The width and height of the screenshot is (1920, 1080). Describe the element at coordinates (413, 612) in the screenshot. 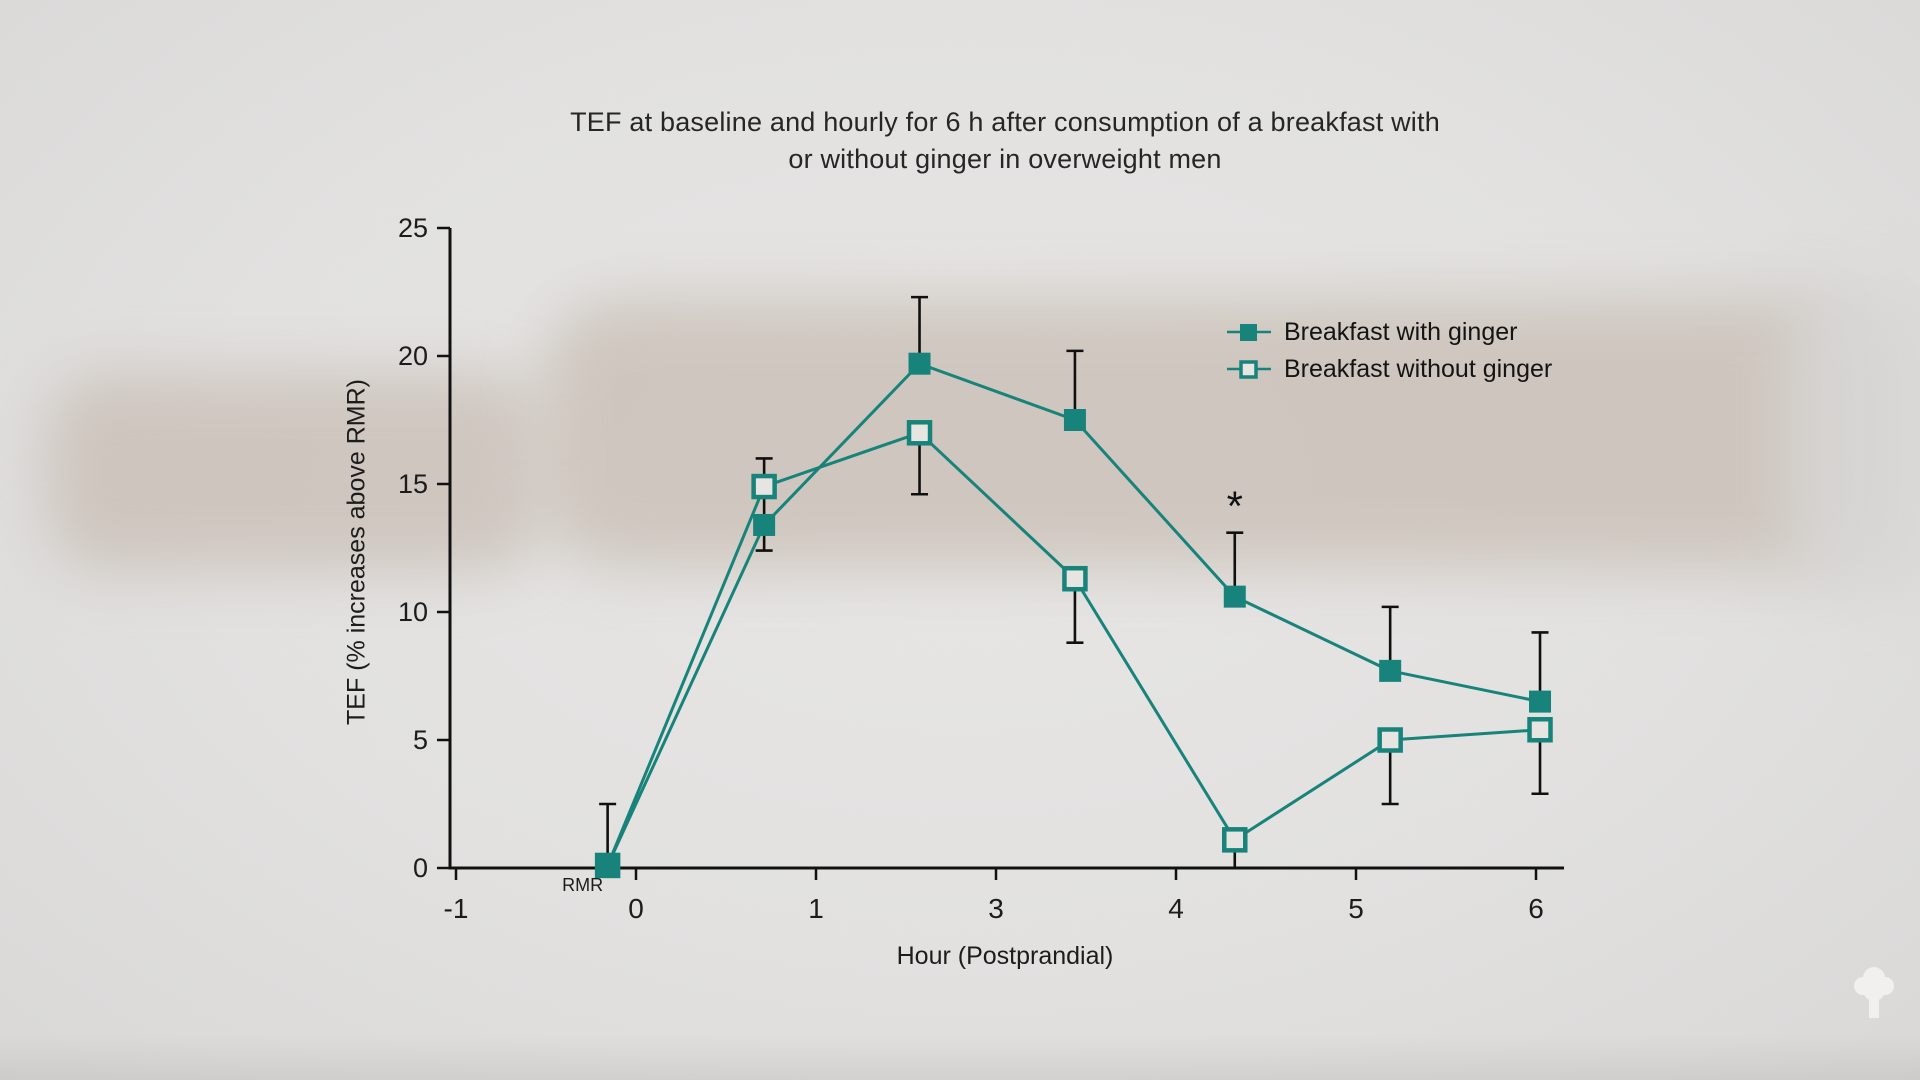

I see `y-tick-label: 10` at that location.